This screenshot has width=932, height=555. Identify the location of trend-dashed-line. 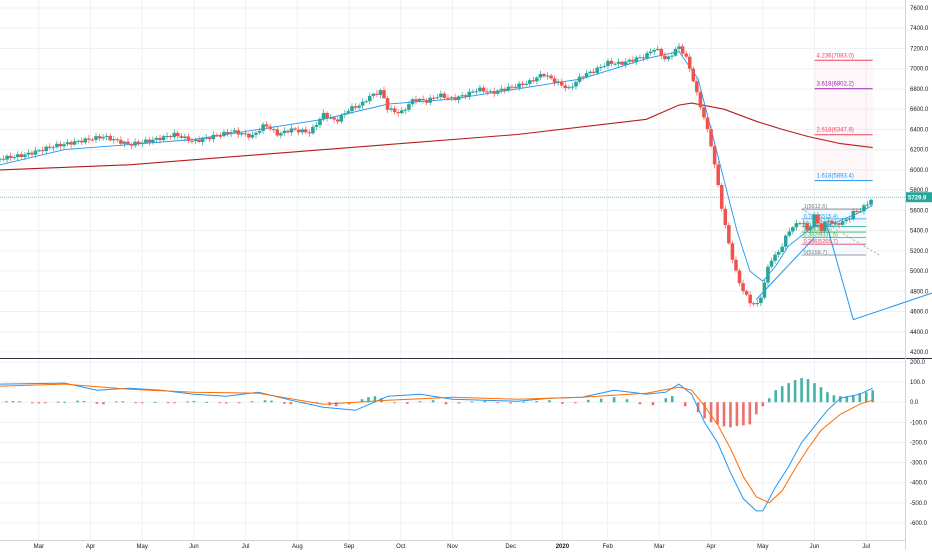
(840, 232).